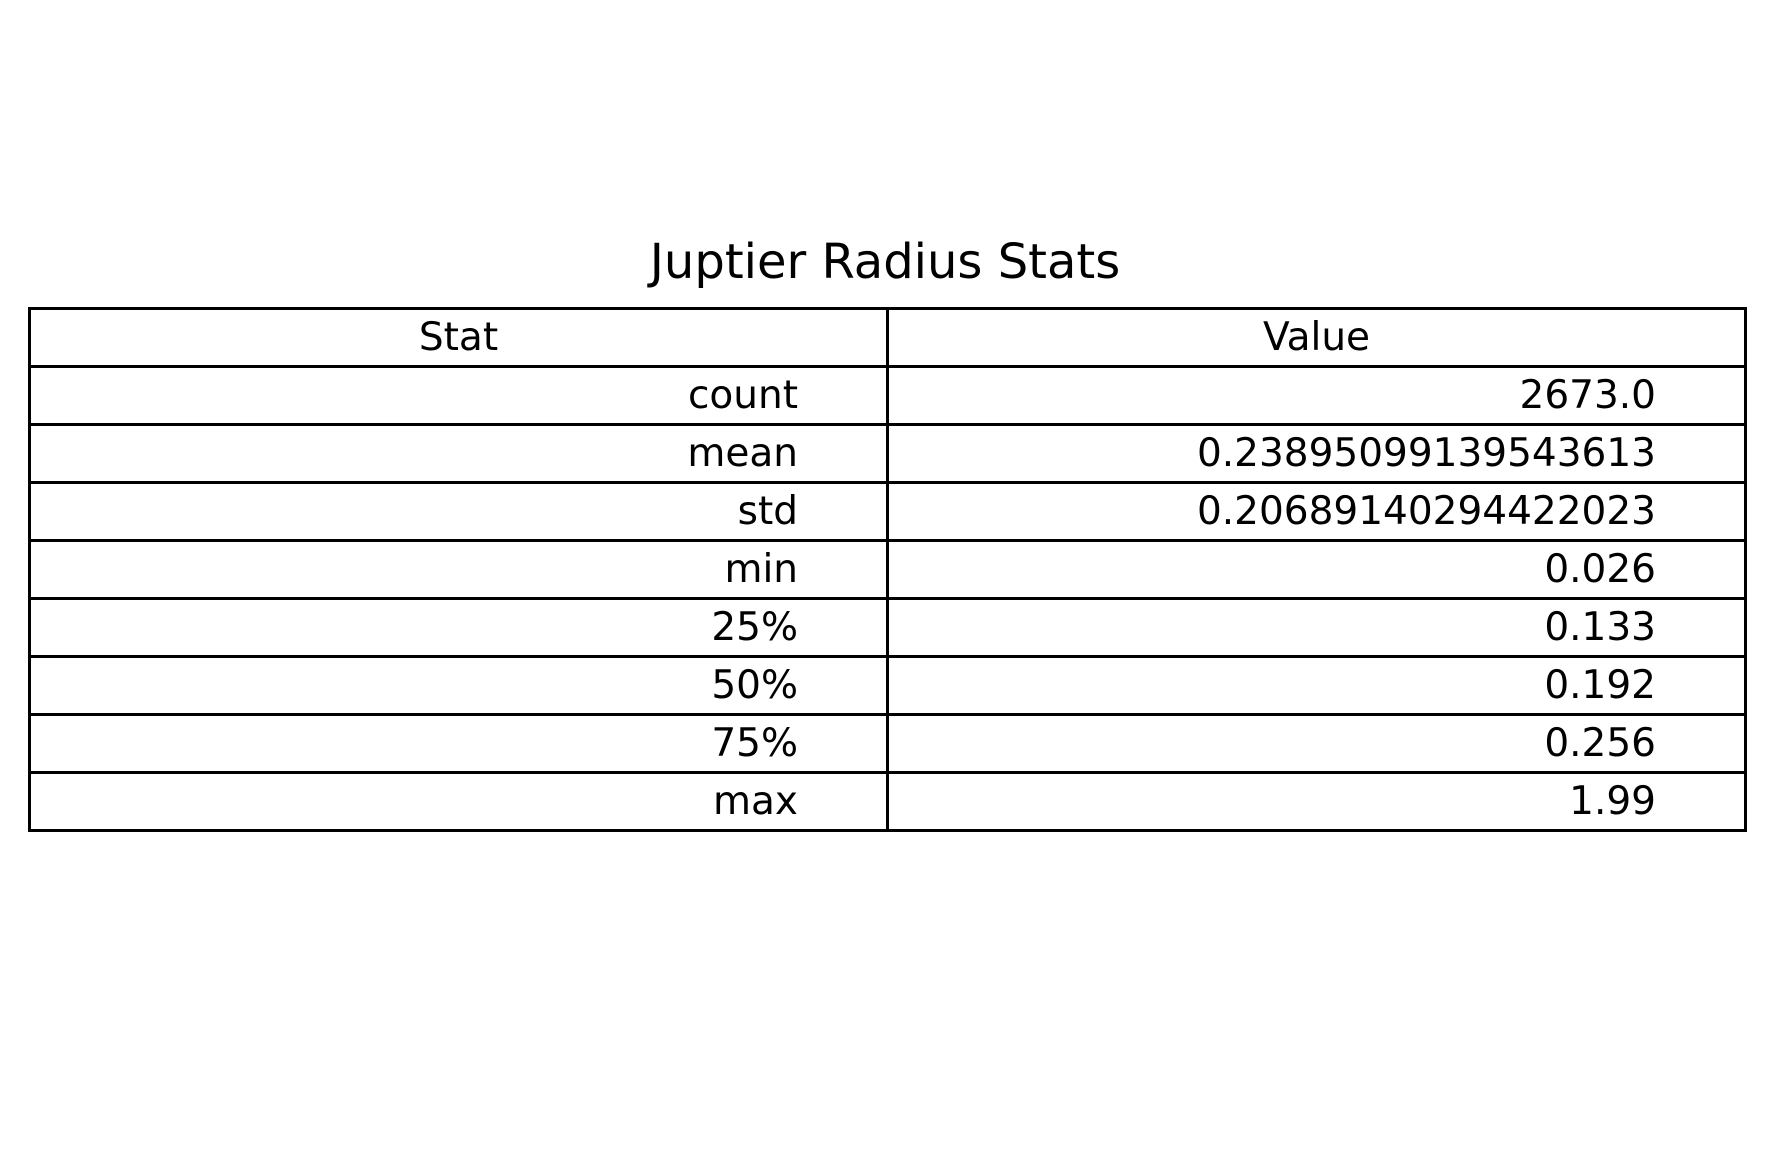 Image resolution: width=1770 pixels, height=1170 pixels. What do you see at coordinates (885, 262) in the screenshot?
I see `chart-title: Juptier Radius Stats` at bounding box center [885, 262].